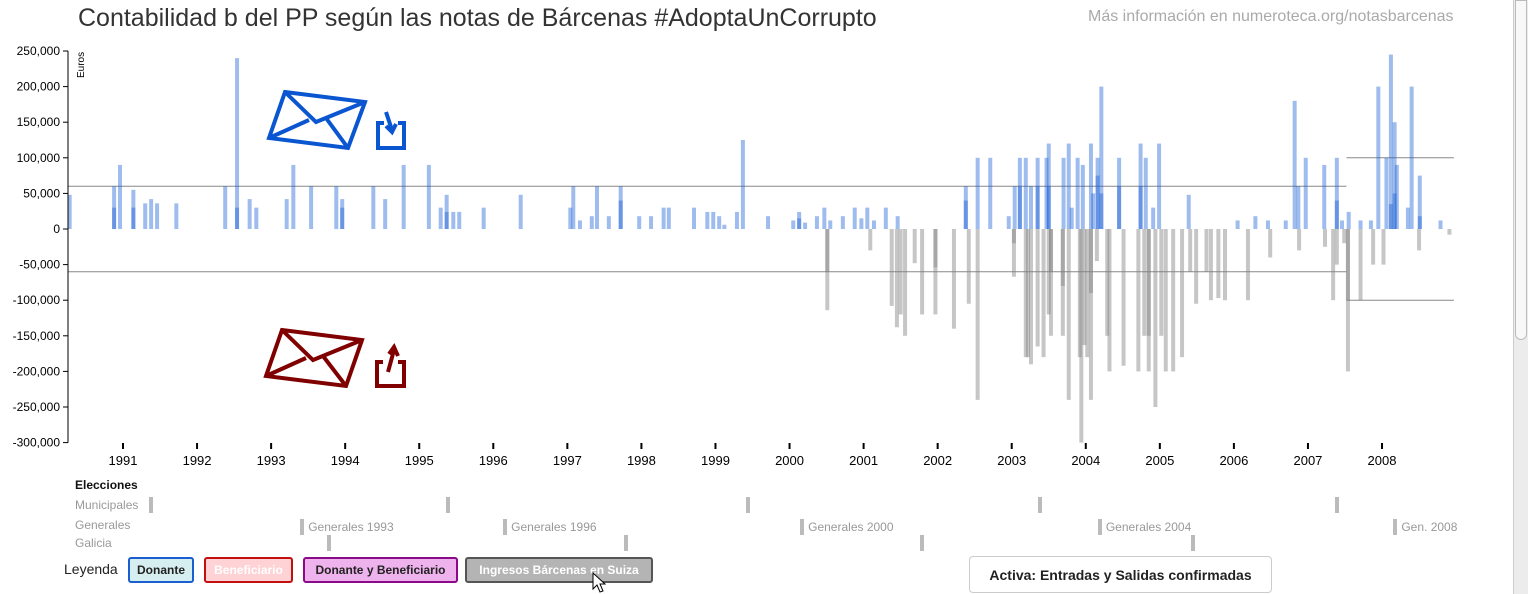  Describe the element at coordinates (56, 229) in the screenshot. I see `y-tick-label: 0` at that location.